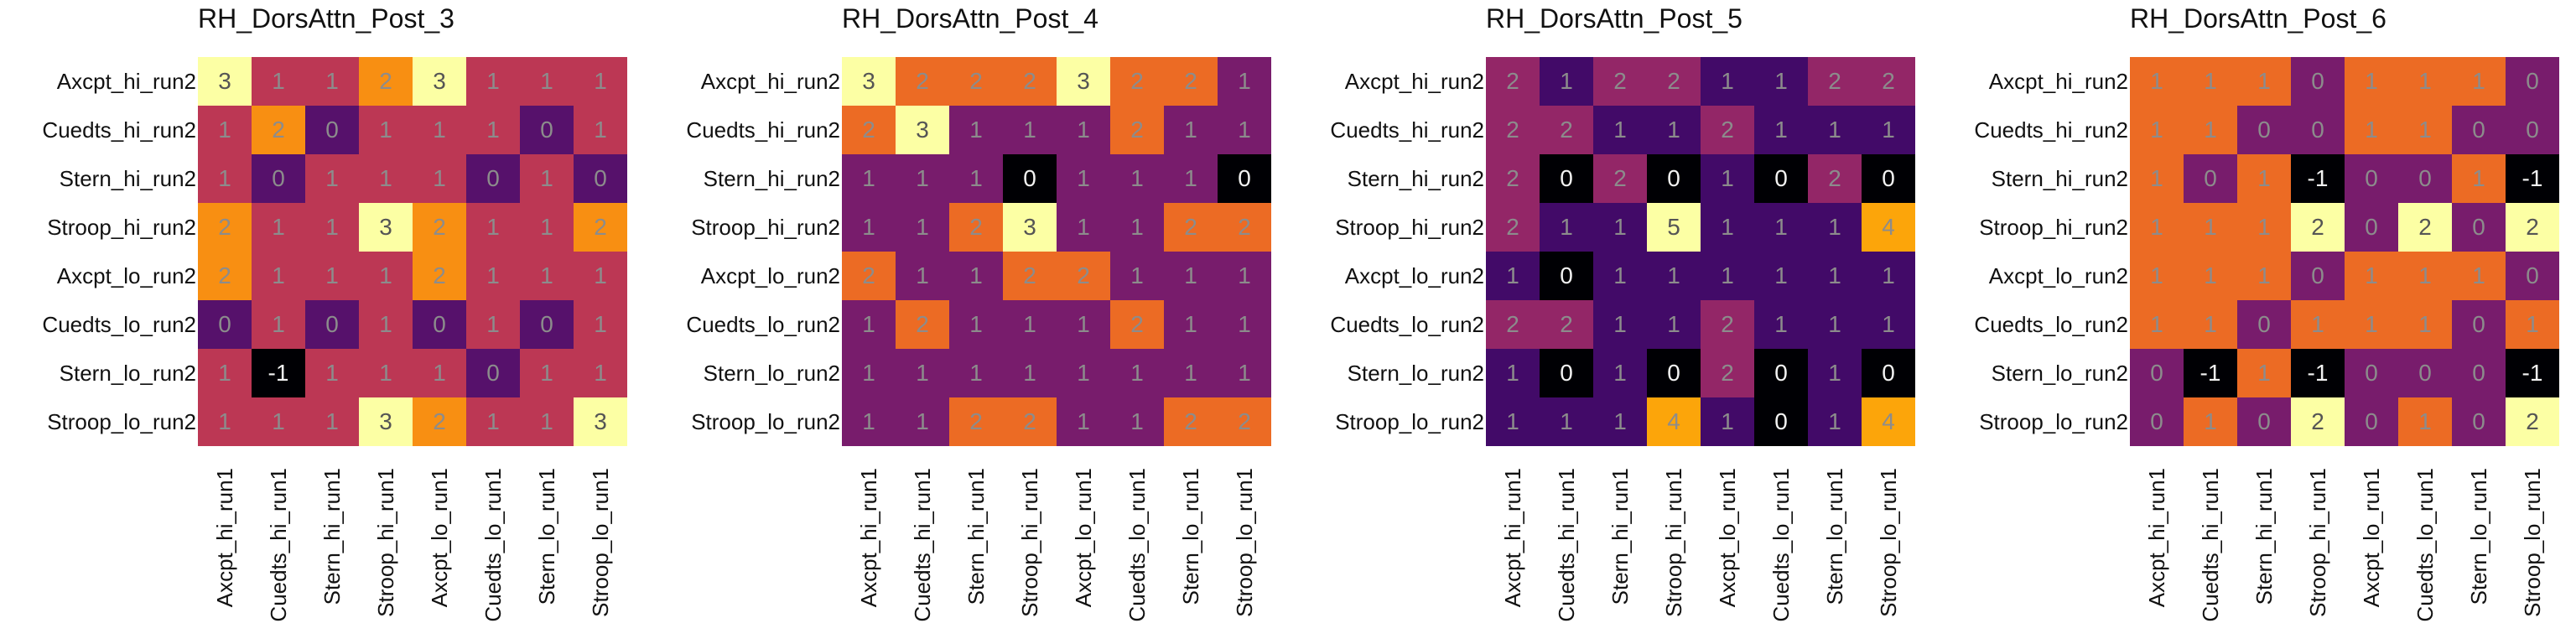 This screenshot has width=2576, height=644. I want to click on column-label-cell: Stroop_hi_run1, so click(386, 552).